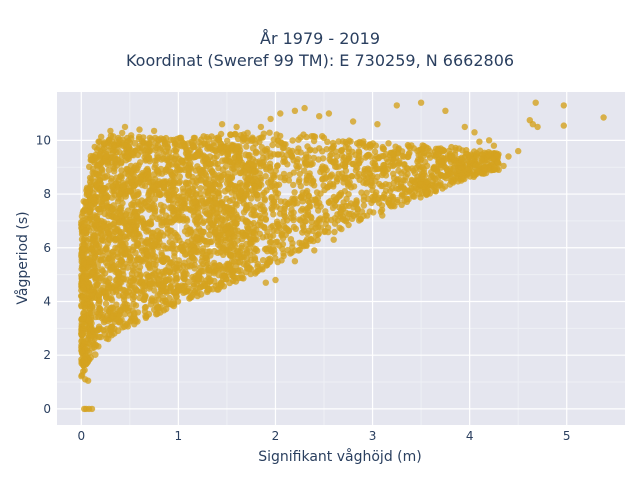 The image size is (640, 480). I want to click on y-axis-title: Vågperiod (s), so click(22, 257).